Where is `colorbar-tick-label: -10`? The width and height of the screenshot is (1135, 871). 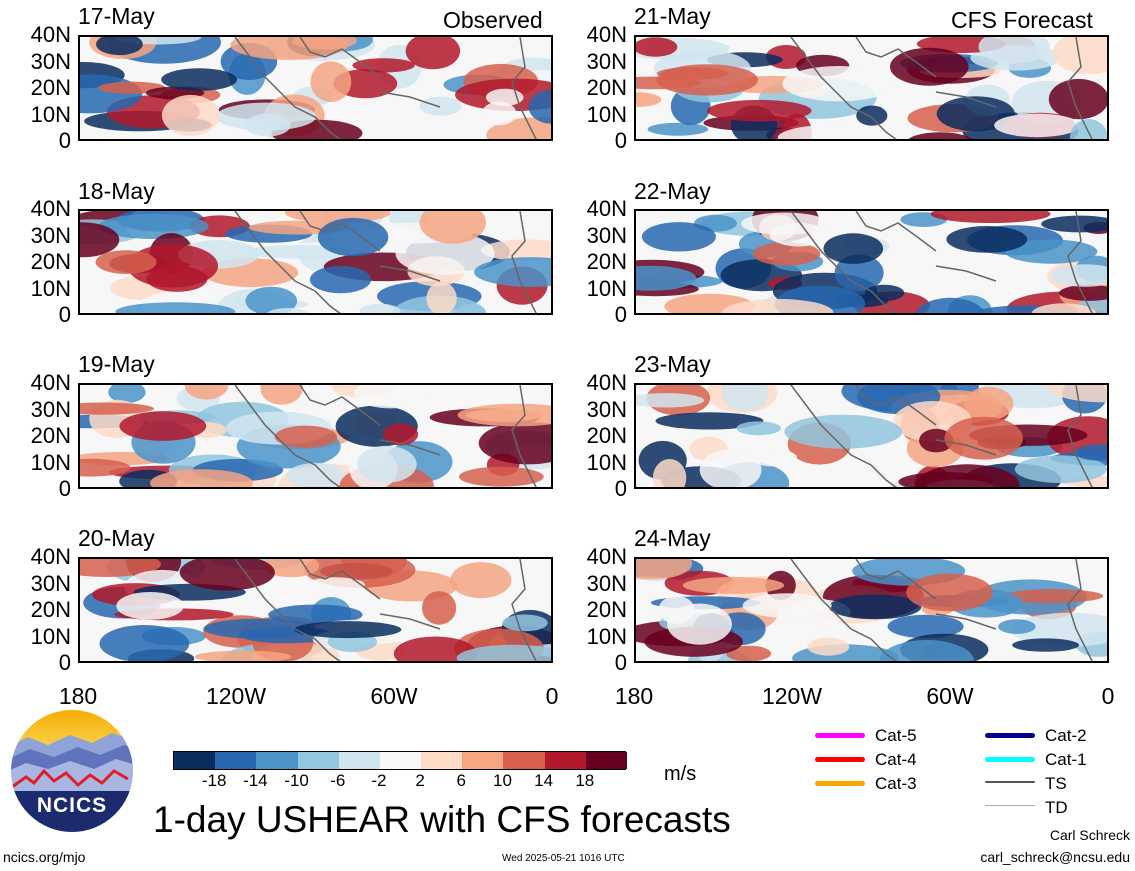
colorbar-tick-label: -10 is located at coordinates (296, 780).